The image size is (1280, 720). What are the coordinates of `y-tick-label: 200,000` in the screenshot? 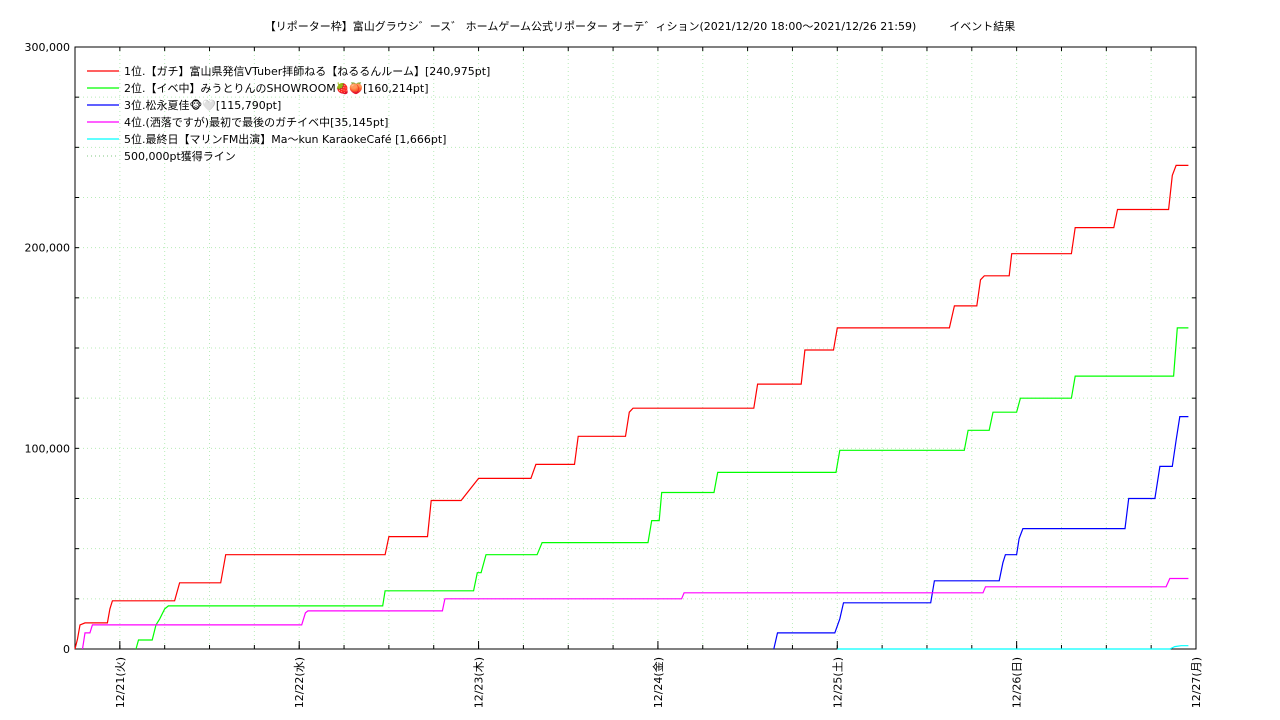 It's located at (48, 248).